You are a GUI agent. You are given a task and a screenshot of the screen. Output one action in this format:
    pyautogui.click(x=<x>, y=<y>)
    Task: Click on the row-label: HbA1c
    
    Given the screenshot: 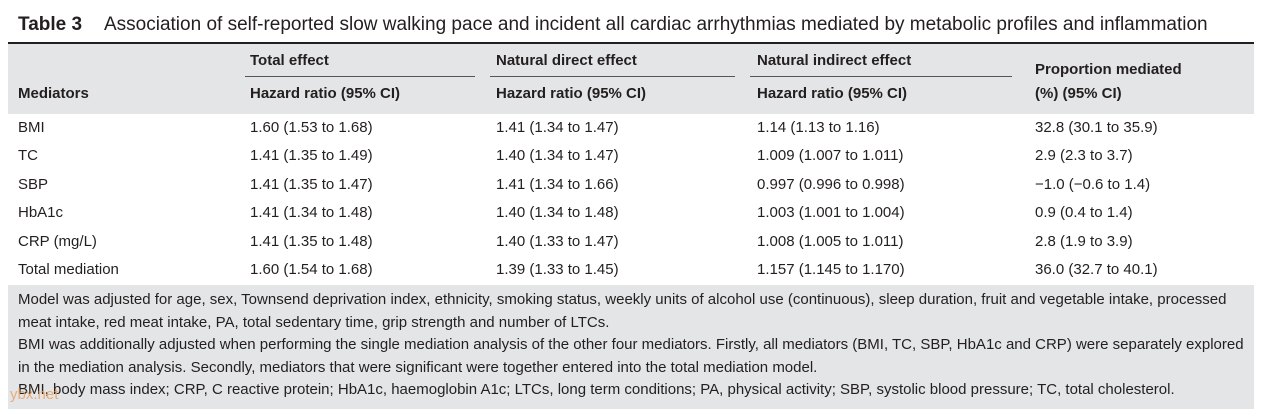 What is the action you would take?
    pyautogui.click(x=41, y=213)
    